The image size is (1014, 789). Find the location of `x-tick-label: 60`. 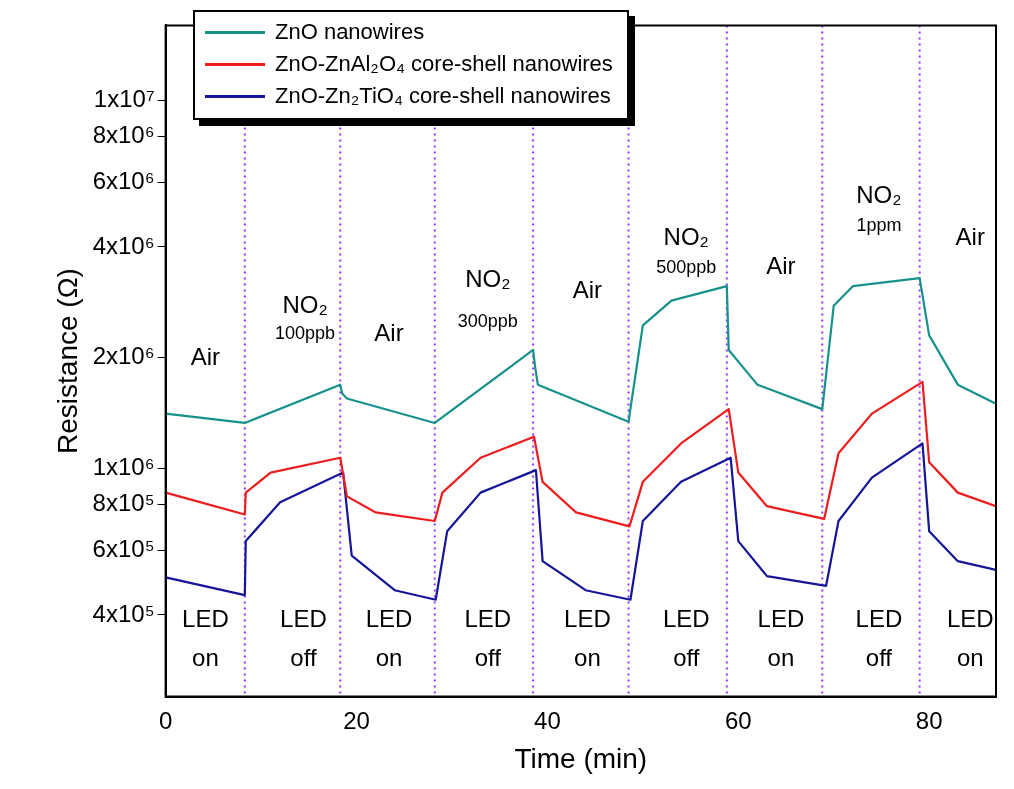

x-tick-label: 60 is located at coordinates (738, 720).